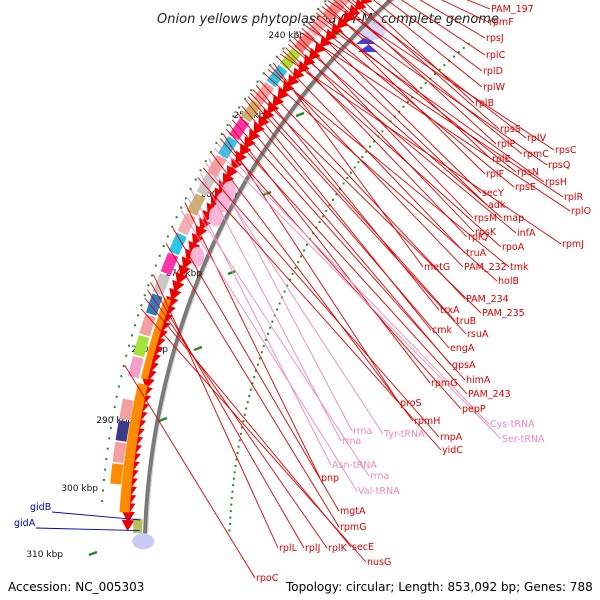 This screenshot has height=600, width=600. Describe the element at coordinates (496, 55) in the screenshot. I see `gene-label: rplC` at that location.